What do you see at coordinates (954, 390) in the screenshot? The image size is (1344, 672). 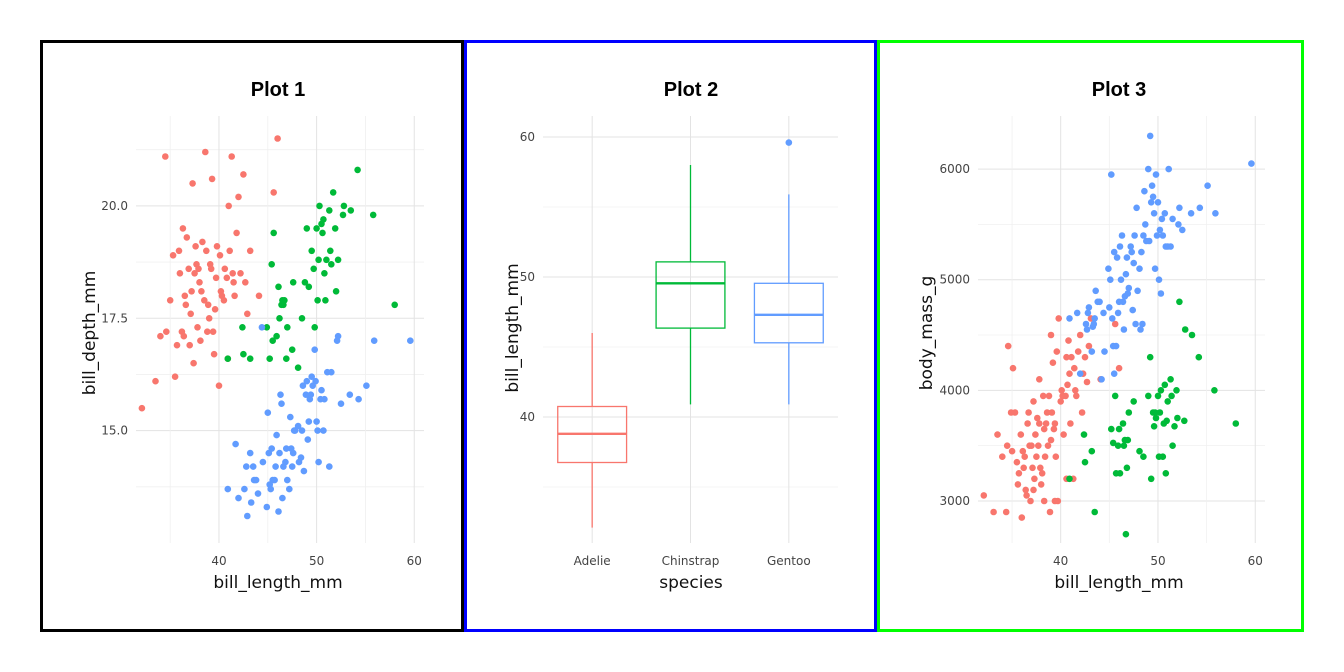 I see `y-tick-label: 4000` at bounding box center [954, 390].